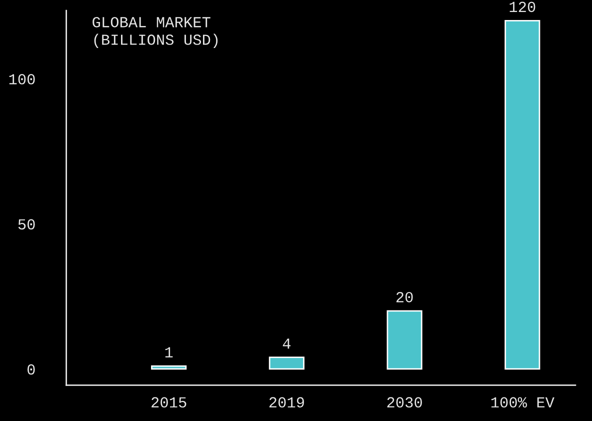 The width and height of the screenshot is (592, 421). Describe the element at coordinates (404, 402) in the screenshot. I see `x-tick-label: 2030` at that location.